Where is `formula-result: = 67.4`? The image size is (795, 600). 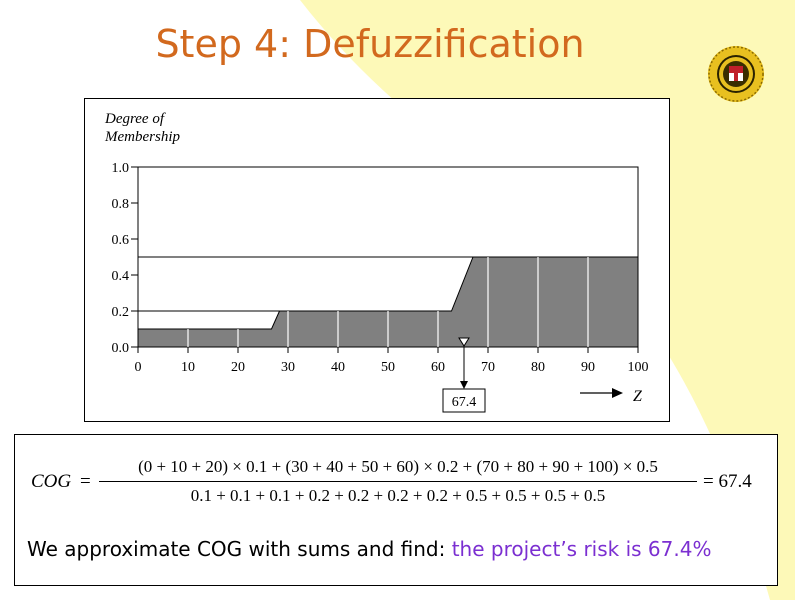 formula-result: = 67.4 is located at coordinates (727, 481).